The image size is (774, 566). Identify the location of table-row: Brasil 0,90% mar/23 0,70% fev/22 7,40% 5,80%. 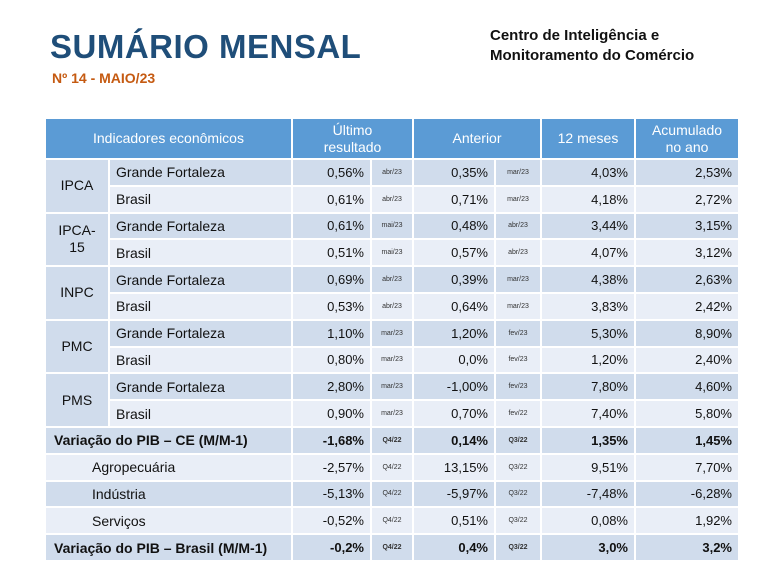
(392, 413).